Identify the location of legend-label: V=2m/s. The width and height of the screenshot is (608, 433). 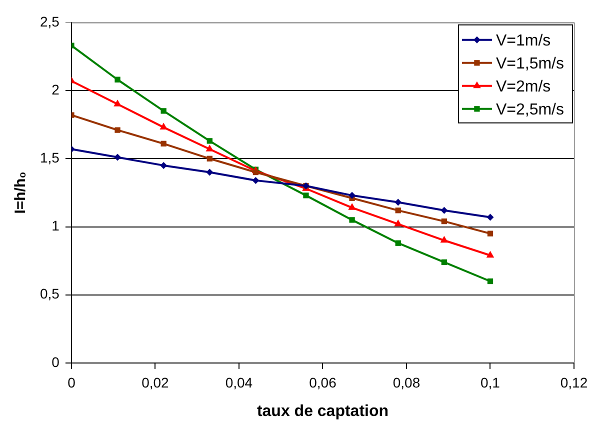
(523, 87).